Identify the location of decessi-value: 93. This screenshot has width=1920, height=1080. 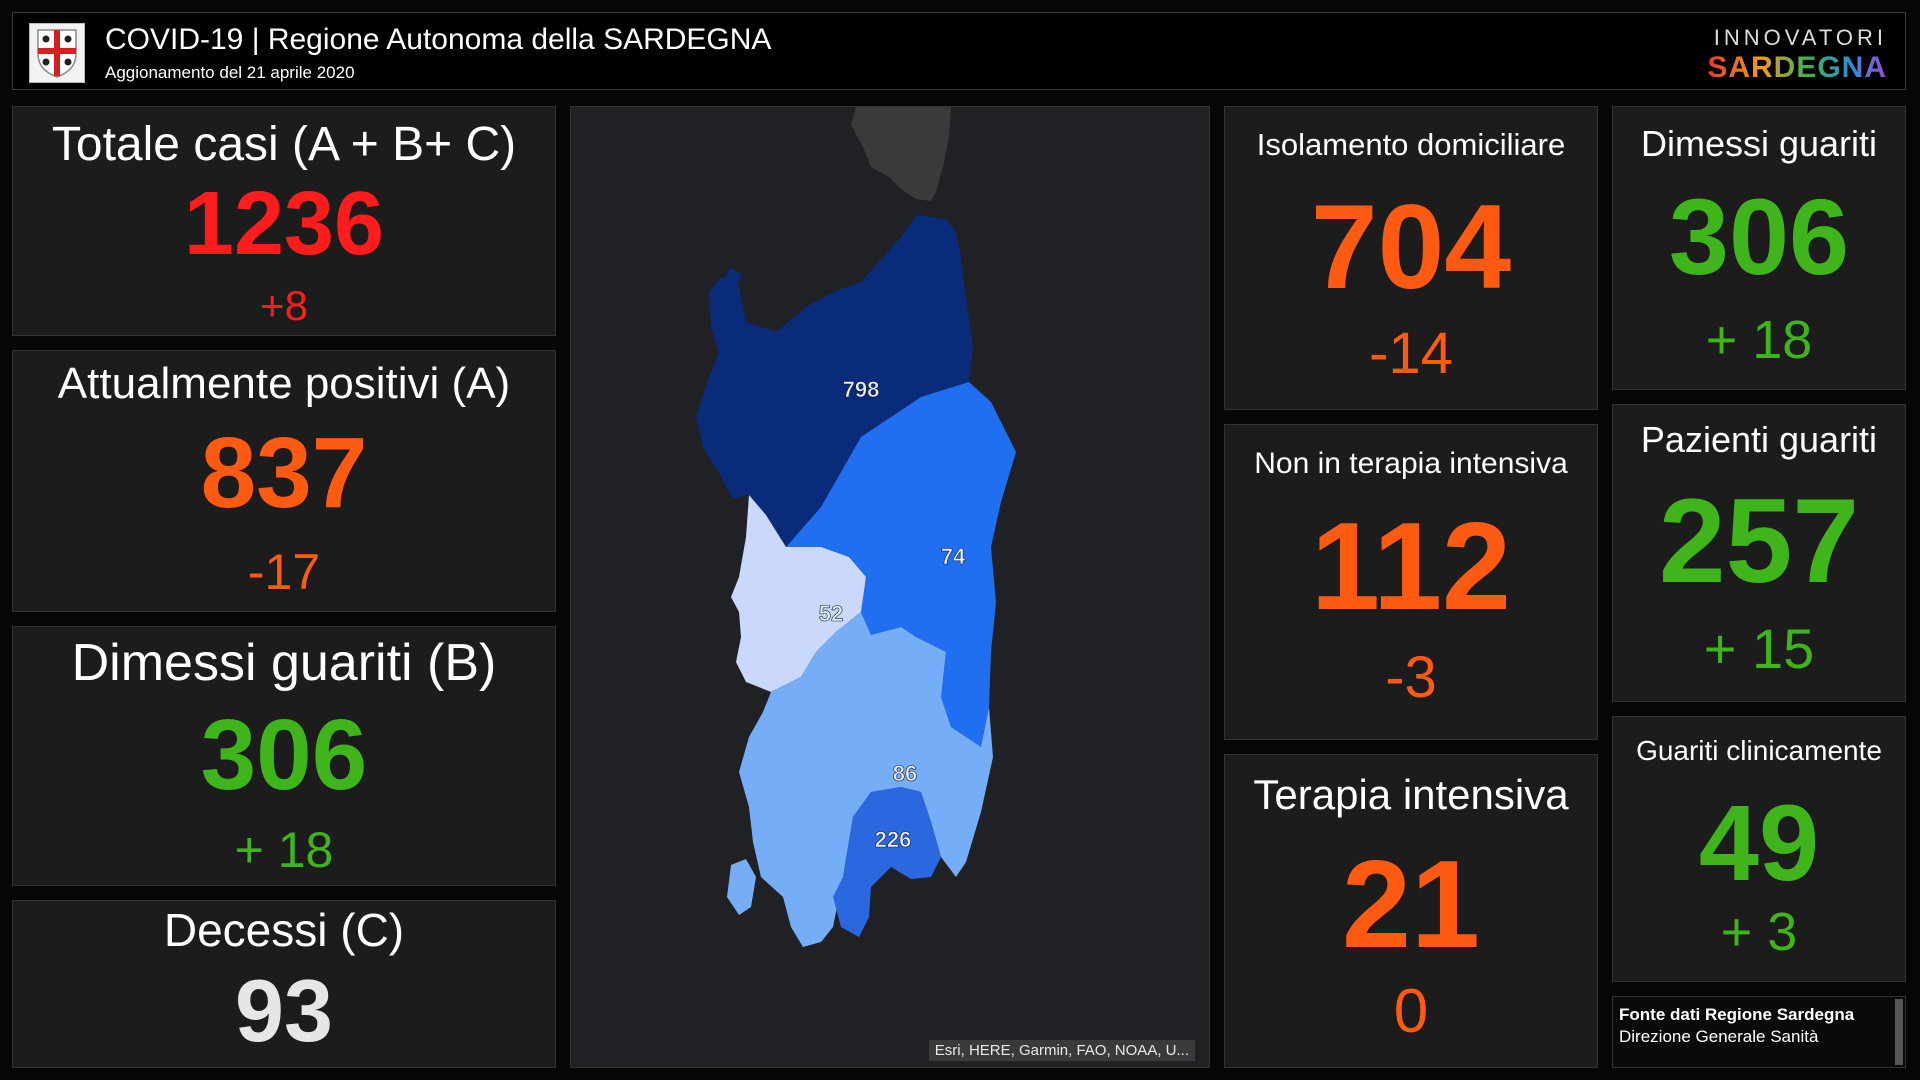
(284, 1010).